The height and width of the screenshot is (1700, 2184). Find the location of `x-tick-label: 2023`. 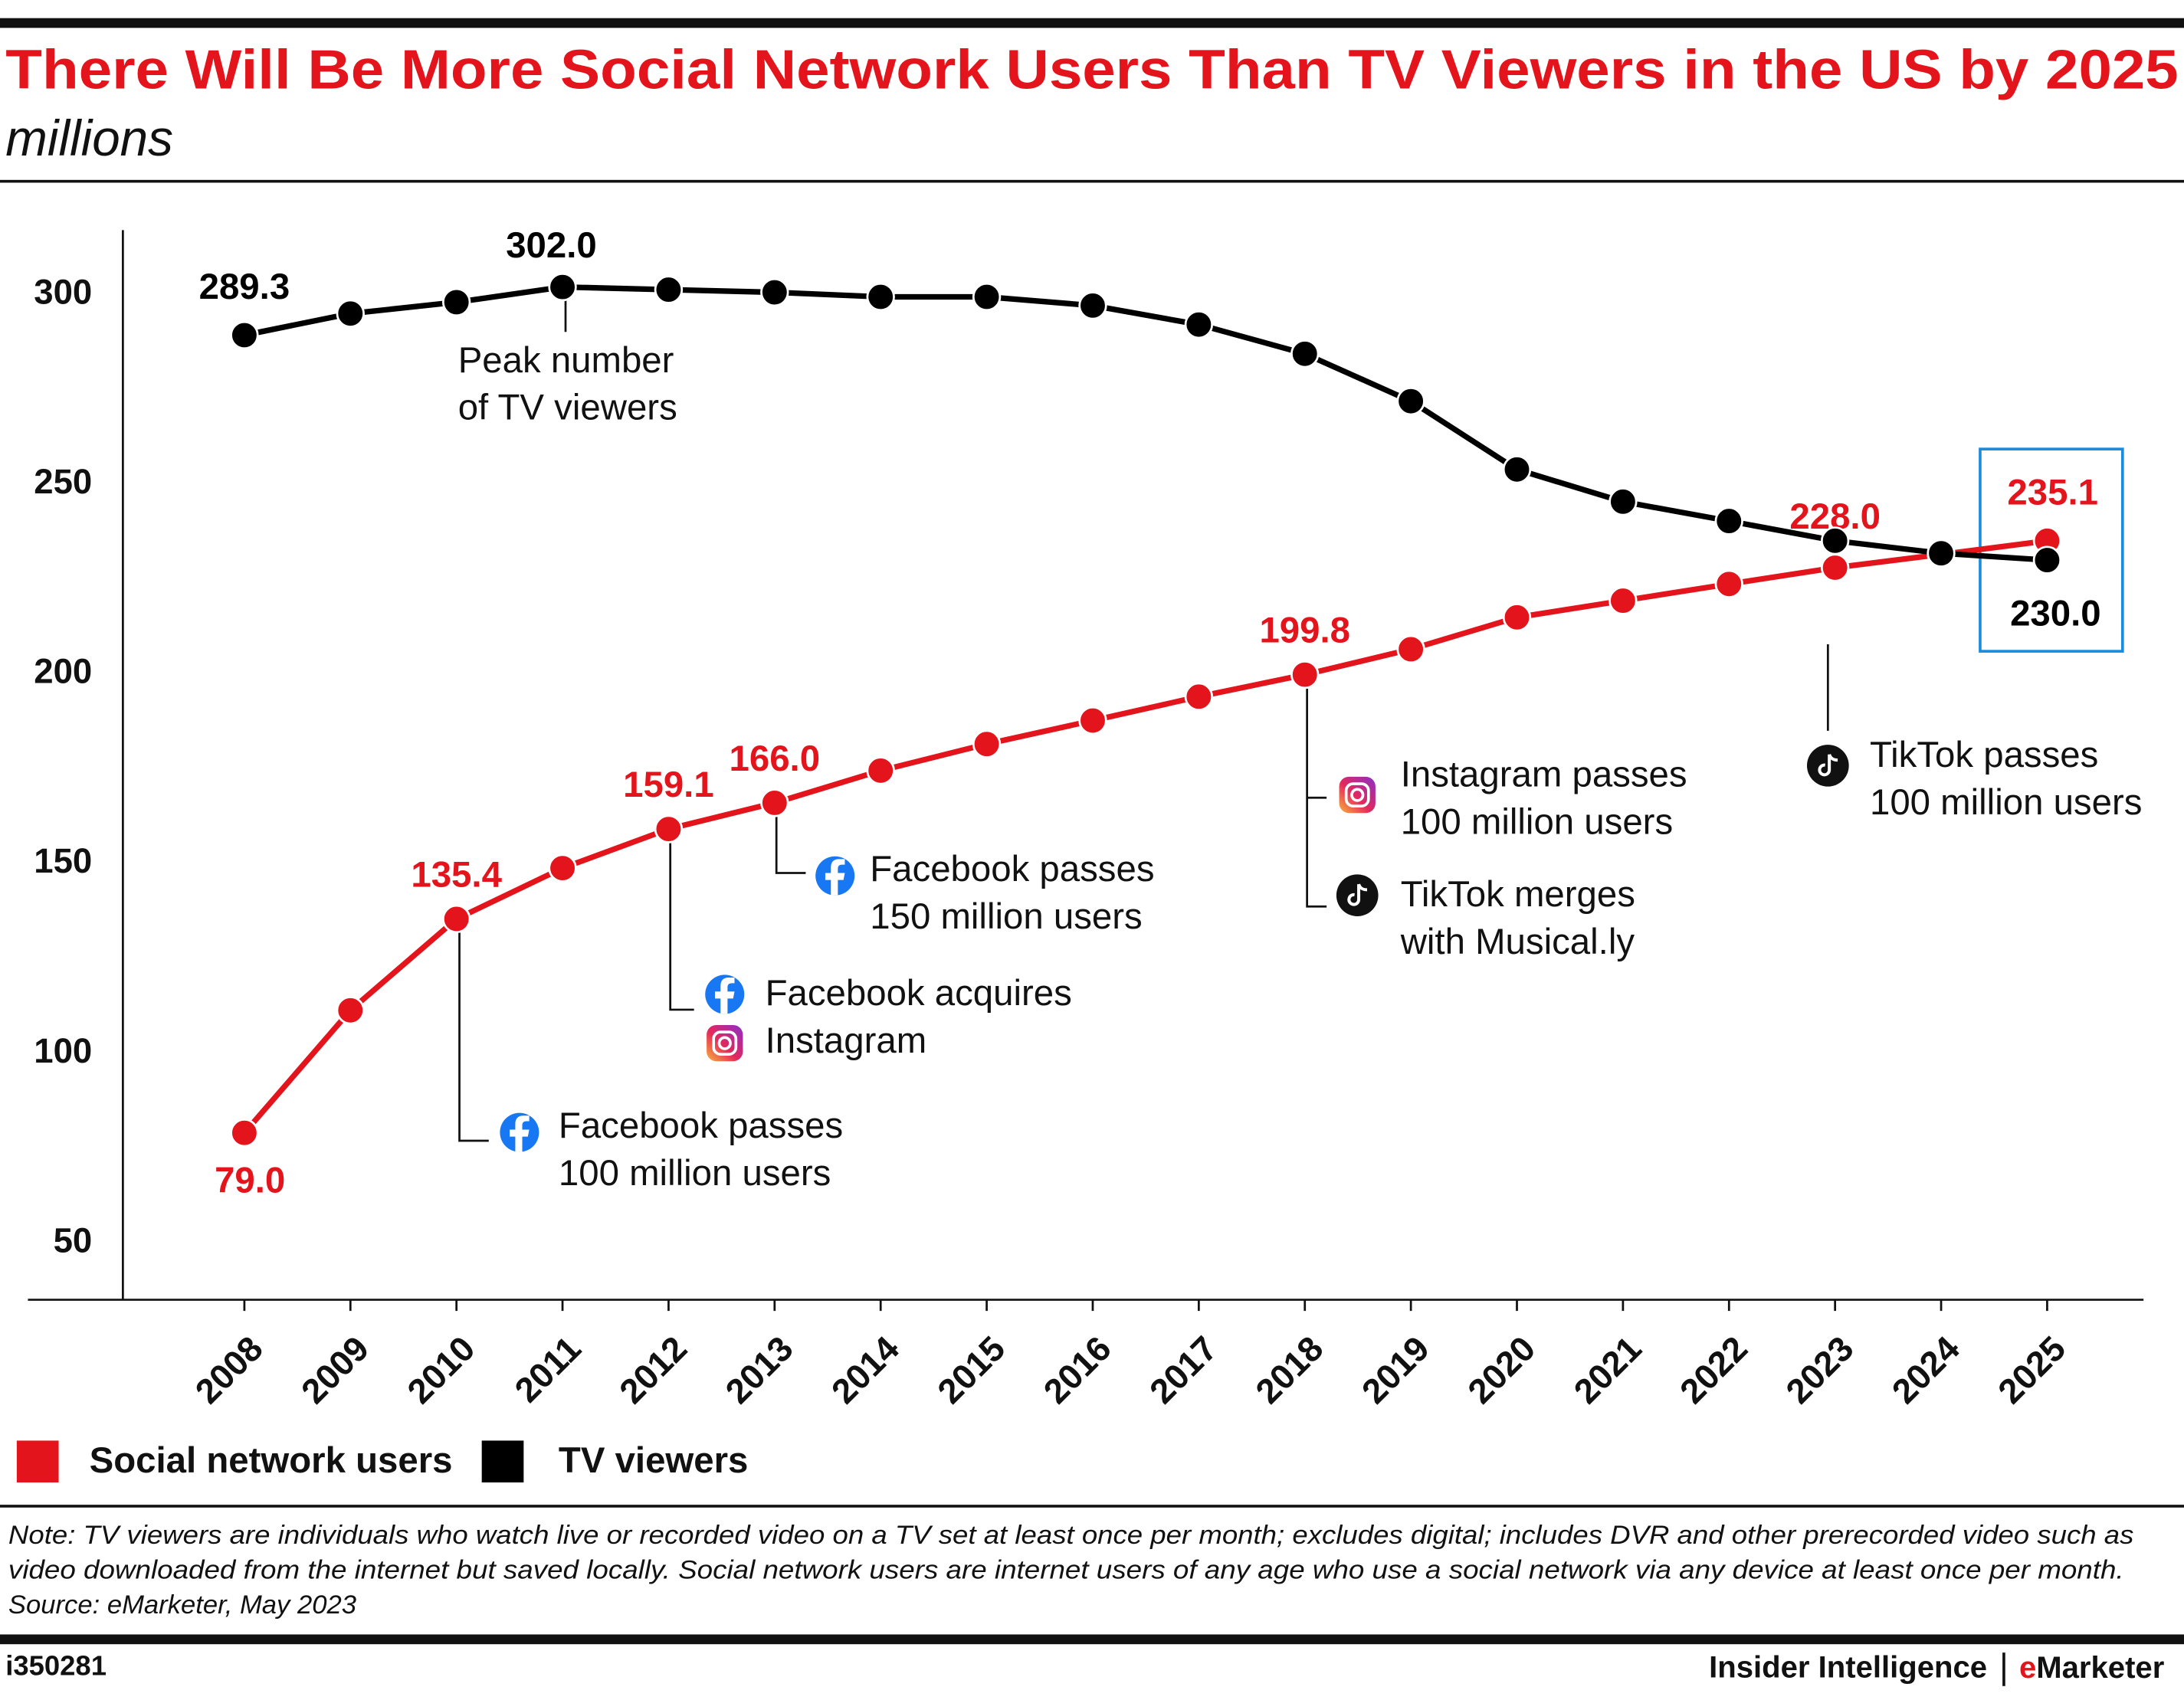

x-tick-label: 2023 is located at coordinates (1820, 1369).